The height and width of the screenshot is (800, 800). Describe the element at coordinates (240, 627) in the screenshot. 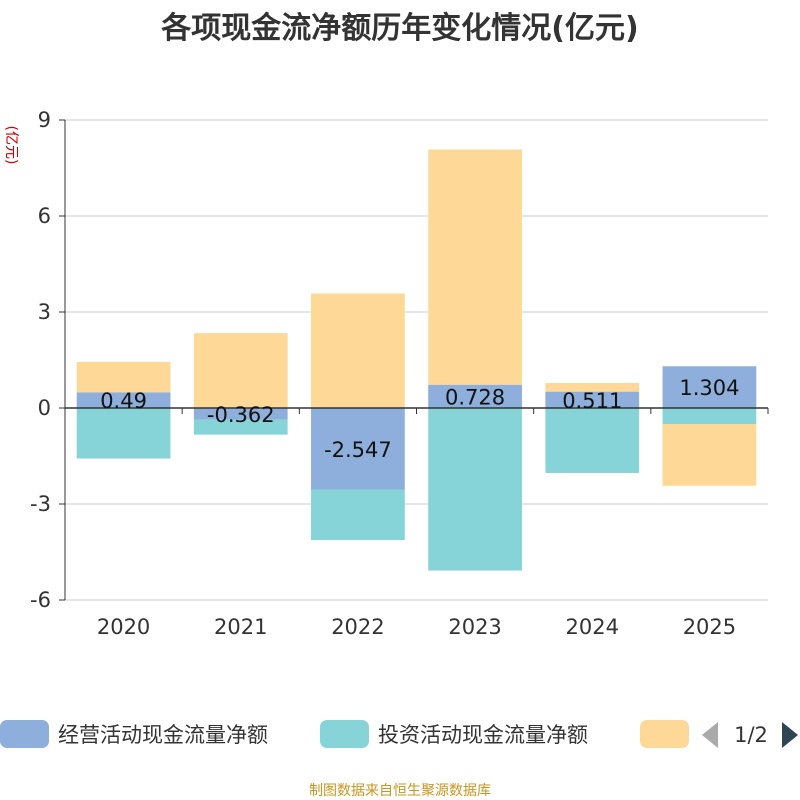

I see `x-tick-label: 2021` at that location.